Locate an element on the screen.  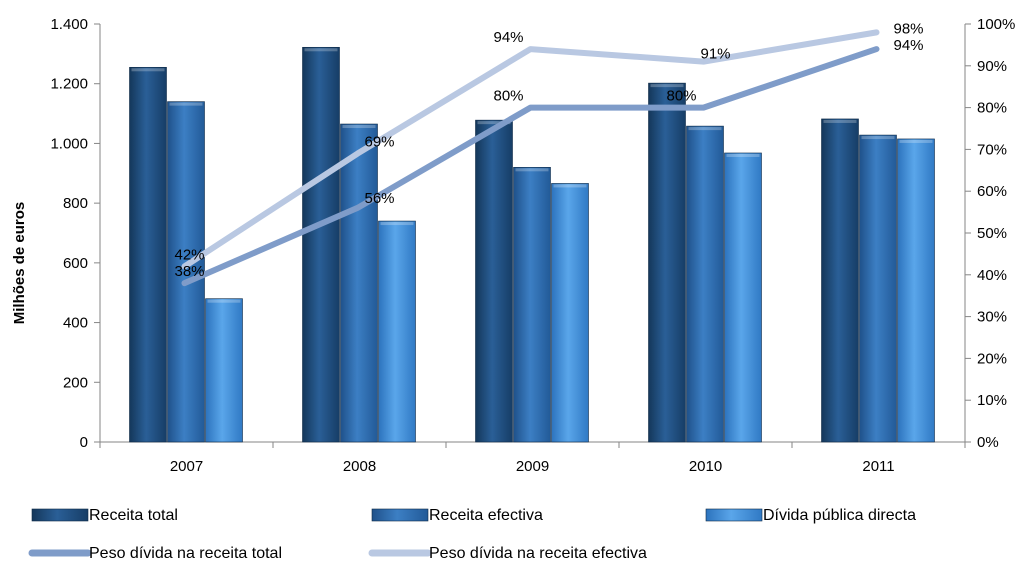
legend-label: Receita efectiva is located at coordinates (486, 515).